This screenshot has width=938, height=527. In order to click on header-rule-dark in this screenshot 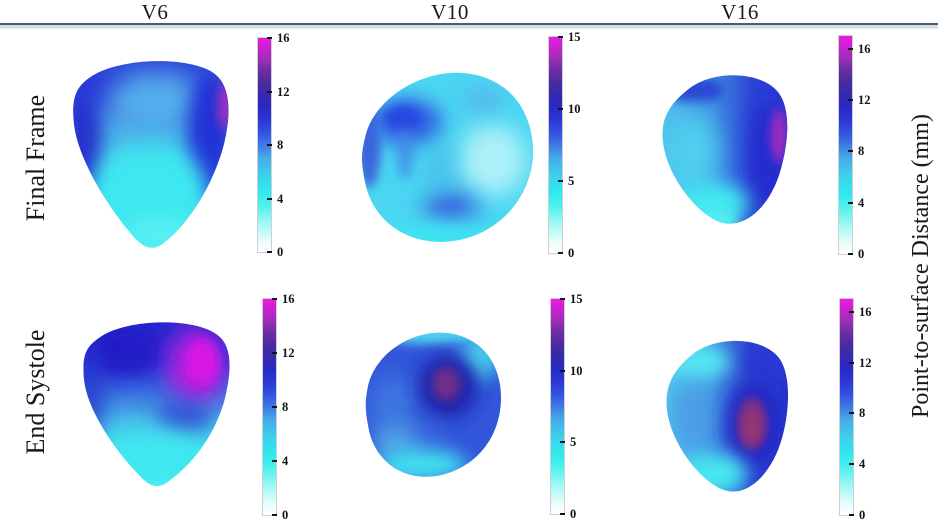, I will do `click(469, 24)`.